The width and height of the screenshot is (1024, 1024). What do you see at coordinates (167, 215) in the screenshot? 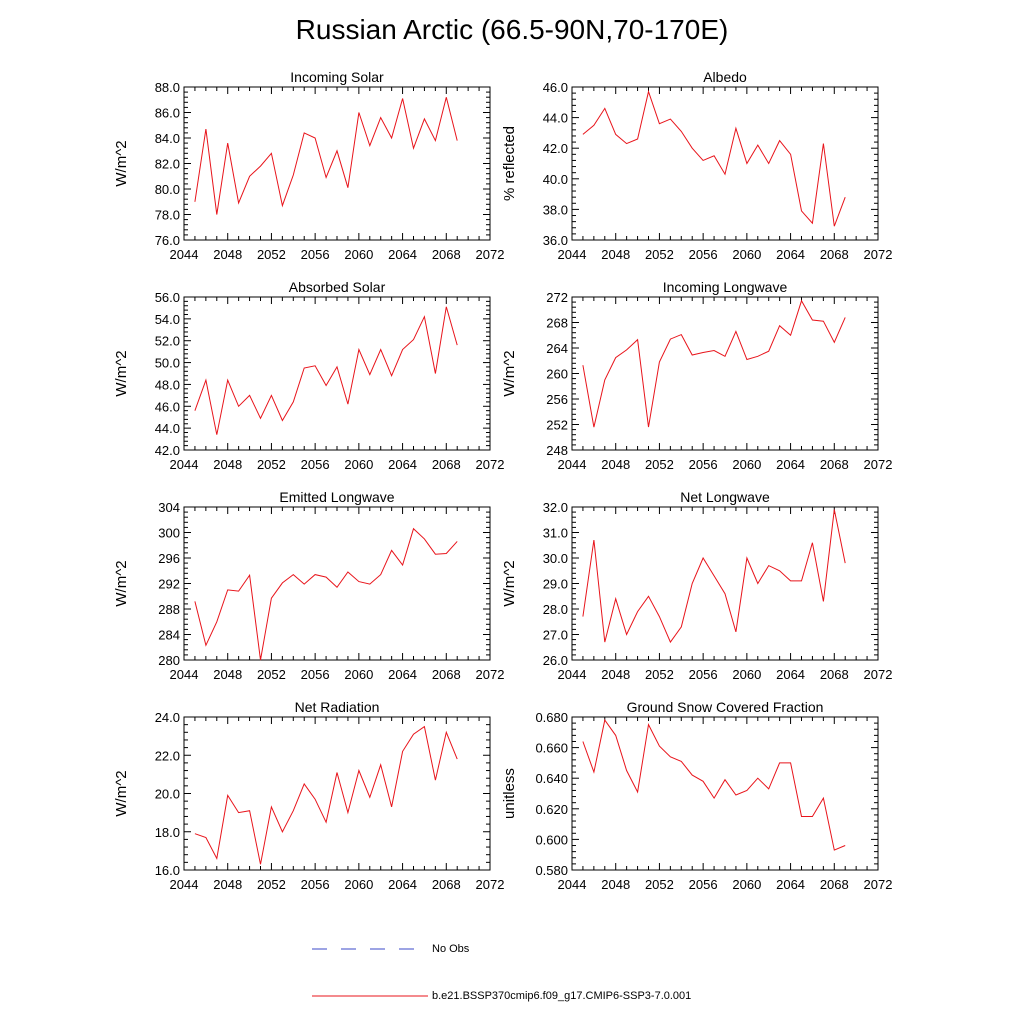
I see `y-tick-label: 78.0` at bounding box center [167, 215].